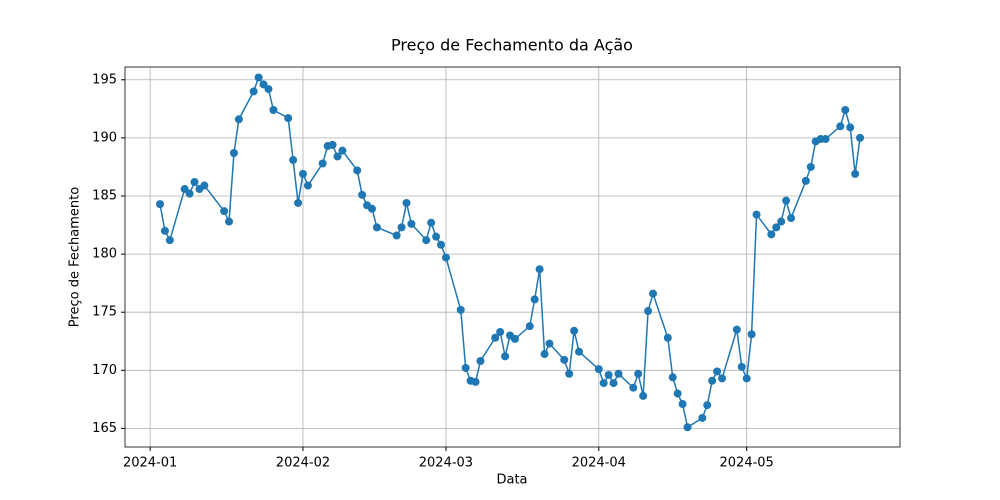 Image resolution: width=1000 pixels, height=500 pixels. Describe the element at coordinates (104, 79) in the screenshot. I see `y-tick-label: 195` at that location.